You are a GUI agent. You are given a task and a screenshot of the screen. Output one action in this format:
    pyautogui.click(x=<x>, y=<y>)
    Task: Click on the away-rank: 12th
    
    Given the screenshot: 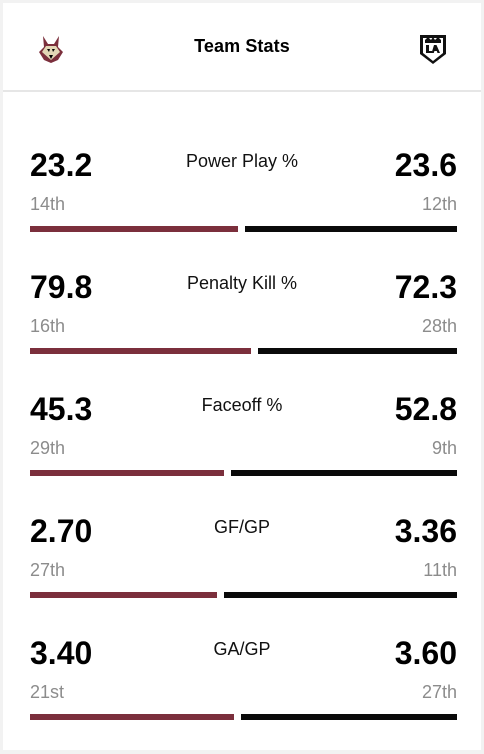 What is the action you would take?
    pyautogui.click(x=439, y=204)
    